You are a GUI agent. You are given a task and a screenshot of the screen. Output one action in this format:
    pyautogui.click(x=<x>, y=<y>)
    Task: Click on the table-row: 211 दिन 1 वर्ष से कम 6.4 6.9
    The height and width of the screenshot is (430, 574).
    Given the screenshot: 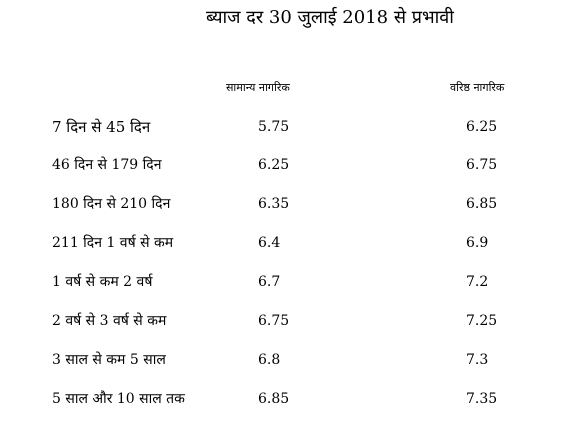 What is the action you would take?
    pyautogui.click(x=287, y=243)
    